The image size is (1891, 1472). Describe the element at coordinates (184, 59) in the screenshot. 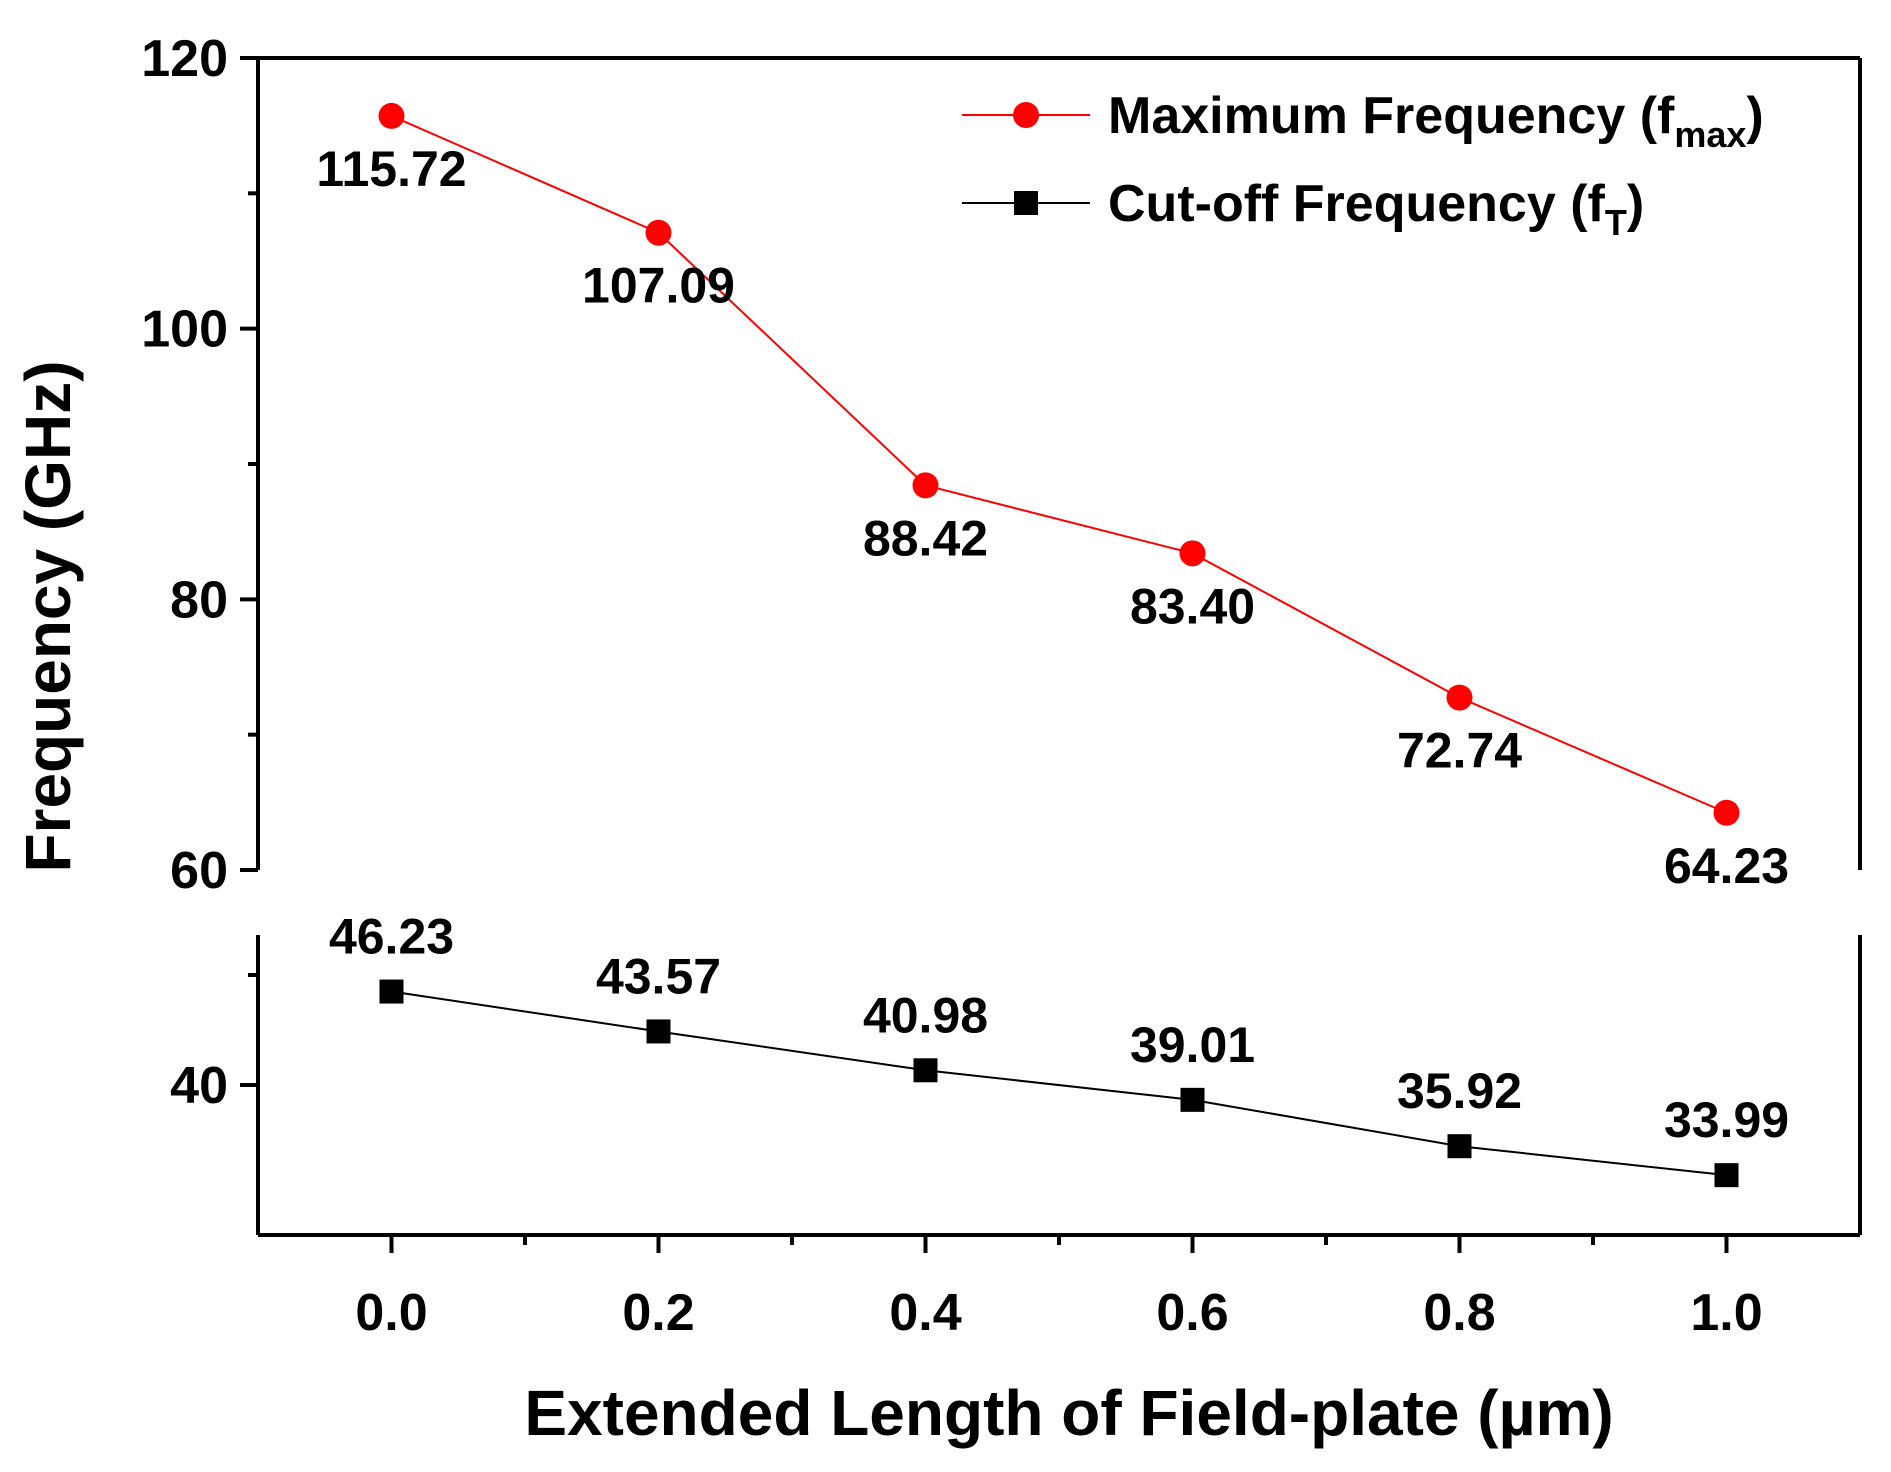

I see `y-tick-label: 120` at that location.